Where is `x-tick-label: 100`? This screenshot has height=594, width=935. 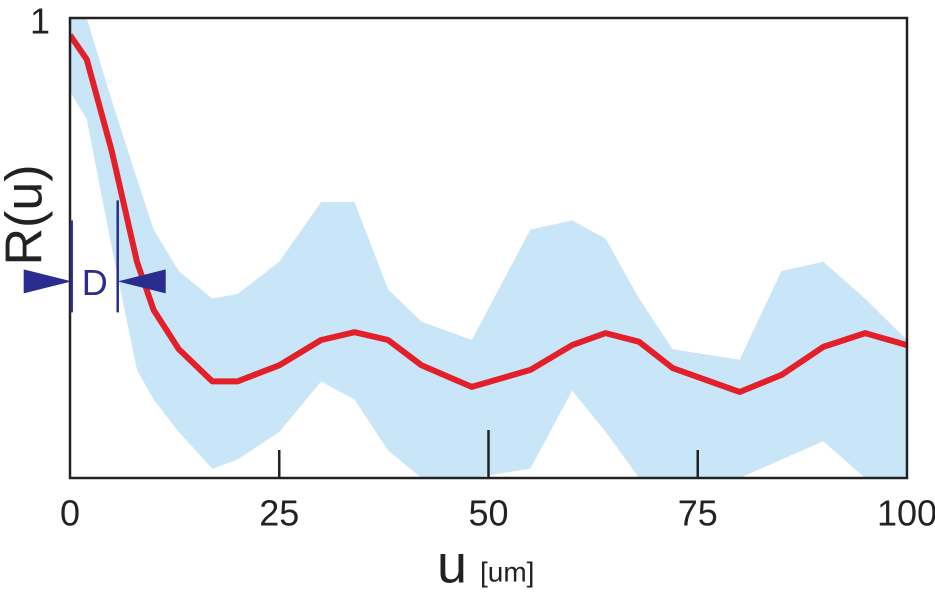 x-tick-label: 100 is located at coordinates (906, 513).